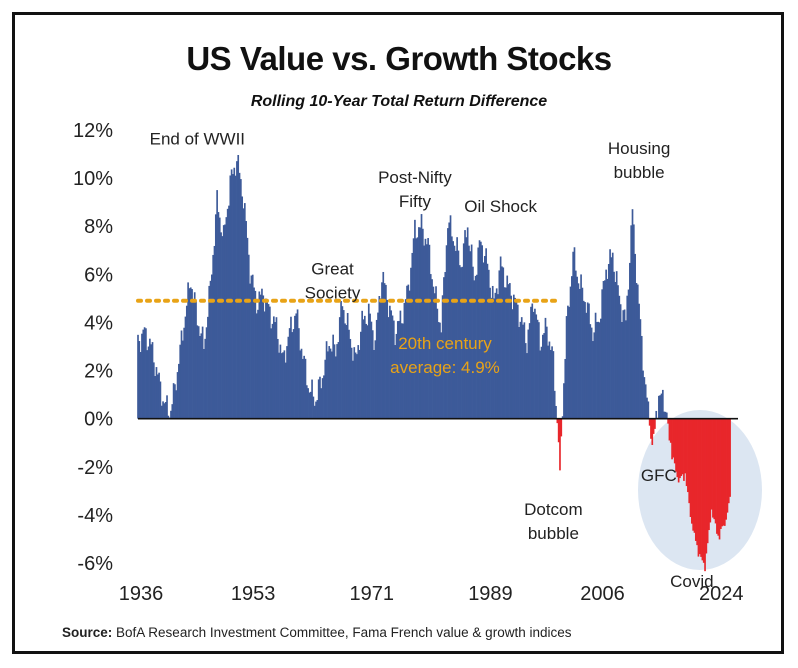 The image size is (798, 668). I want to click on chart-subtitle: Rolling 10-Year Total Return Difference, so click(399, 101).